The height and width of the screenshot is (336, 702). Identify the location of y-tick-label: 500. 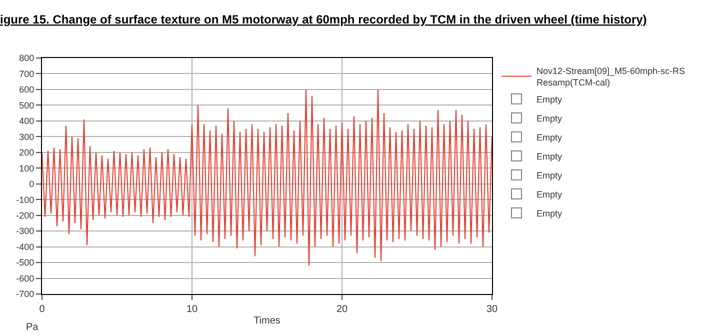
(26, 105).